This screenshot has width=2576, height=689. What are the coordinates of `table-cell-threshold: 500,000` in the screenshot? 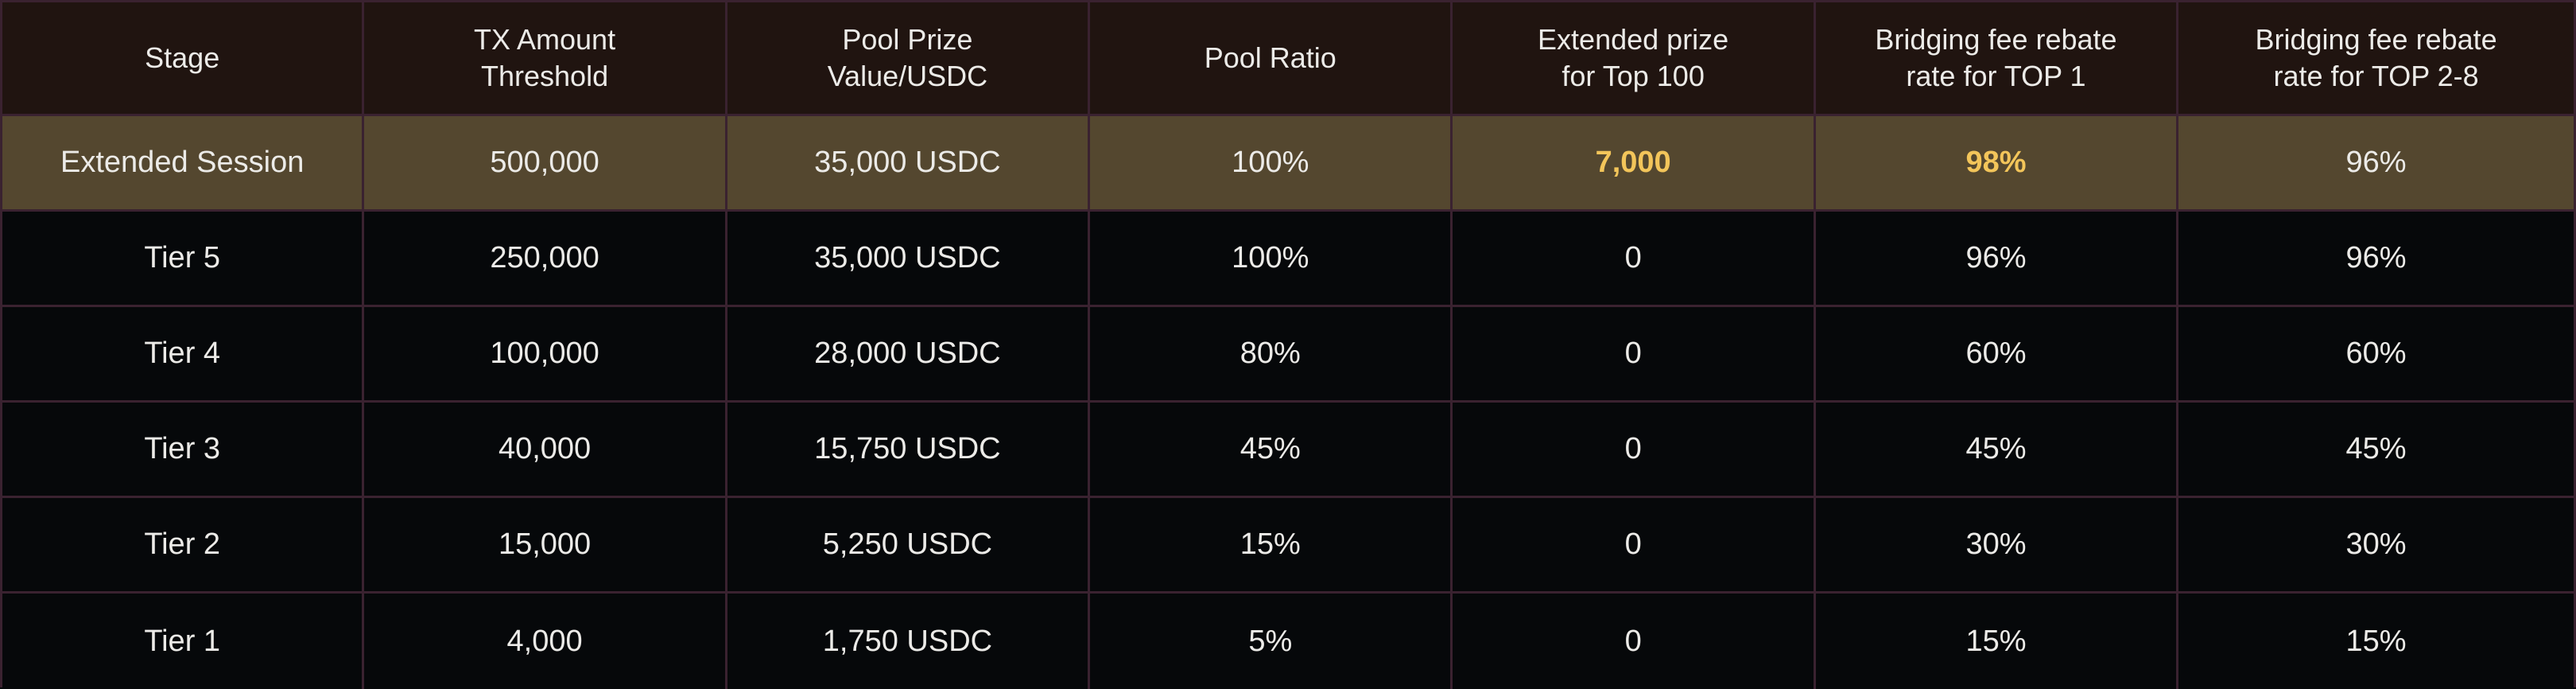 It's located at (545, 162).